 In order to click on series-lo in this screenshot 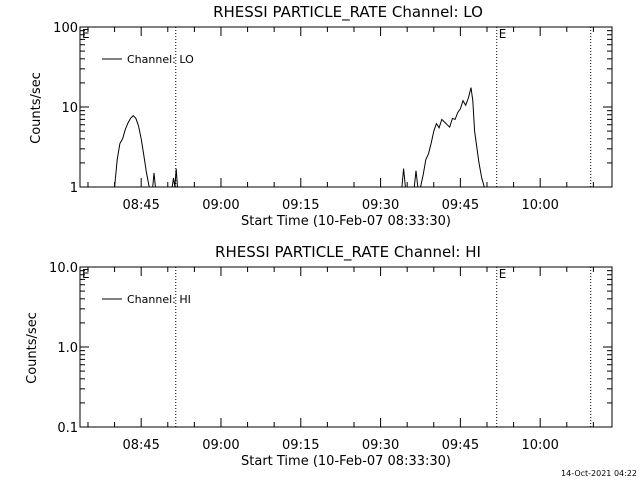, I will do `click(299, 137)`.